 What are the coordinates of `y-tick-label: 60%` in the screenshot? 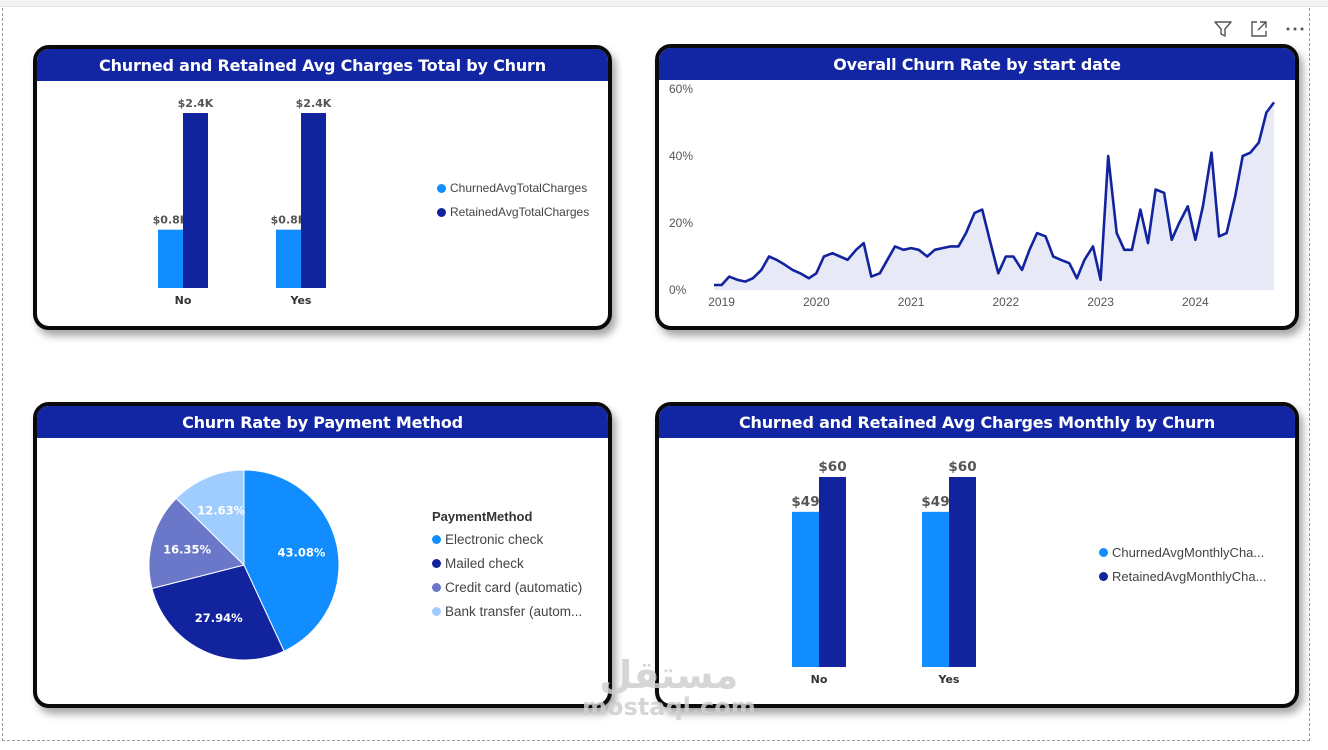 It's located at (681, 89).